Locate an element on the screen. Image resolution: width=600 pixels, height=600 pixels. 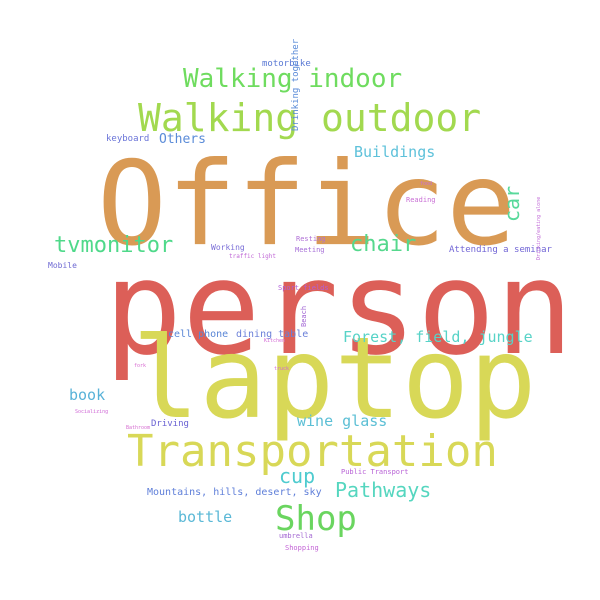
word-umbrella: umbrella is located at coordinates (296, 536).